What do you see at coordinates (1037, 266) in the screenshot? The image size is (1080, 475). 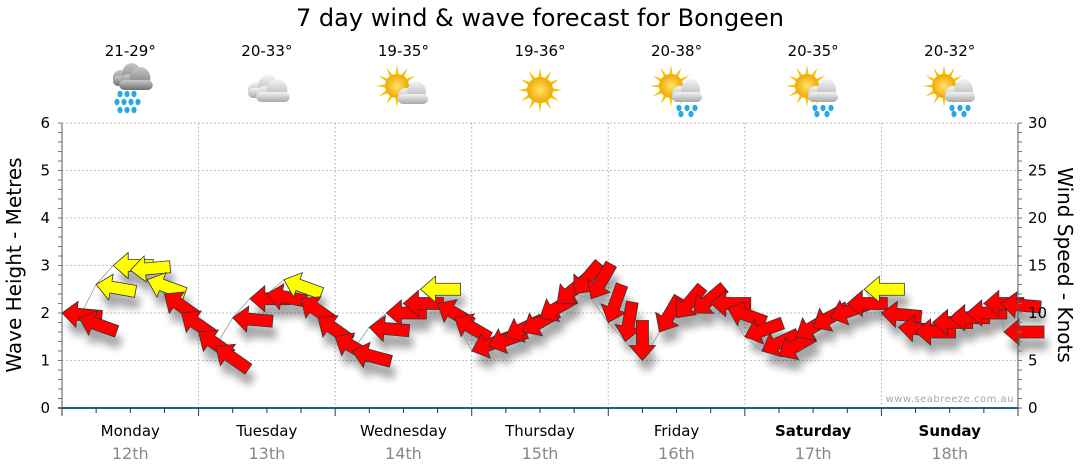 I see `y2-tick-label: 15` at bounding box center [1037, 266].